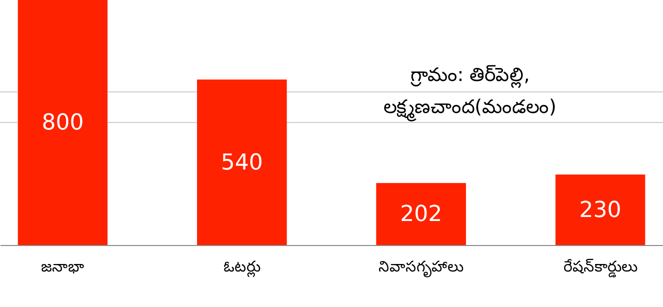 This screenshot has height=307, width=663. What do you see at coordinates (600, 210) in the screenshot?
I see `data-label: 230` at bounding box center [600, 210].